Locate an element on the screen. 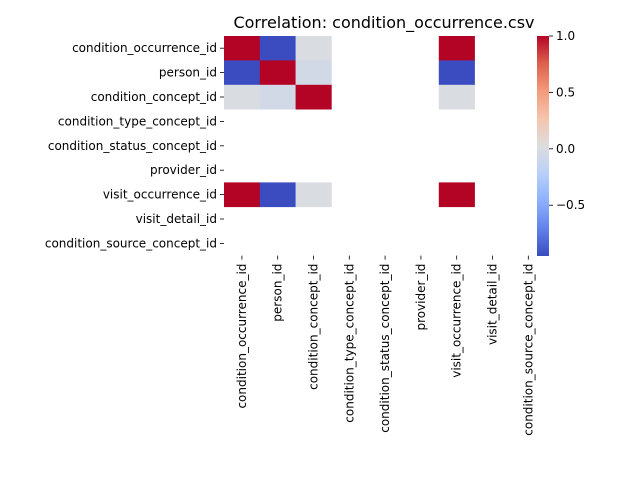 Image resolution: width=640 pixels, height=480 pixels. column-tick-label: person_id is located at coordinates (278, 293).